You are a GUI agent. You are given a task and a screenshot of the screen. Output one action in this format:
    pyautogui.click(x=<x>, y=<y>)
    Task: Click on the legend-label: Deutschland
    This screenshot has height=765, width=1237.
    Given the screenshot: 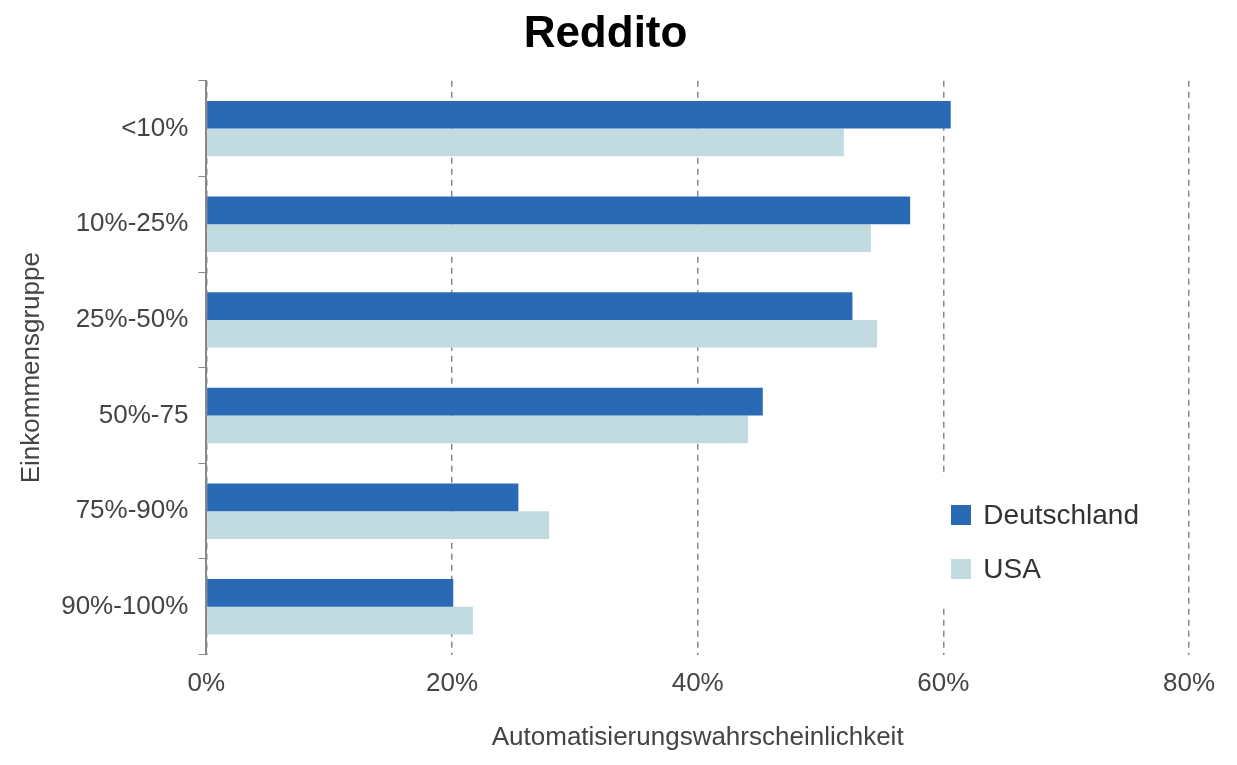 What is the action you would take?
    pyautogui.click(x=1061, y=515)
    